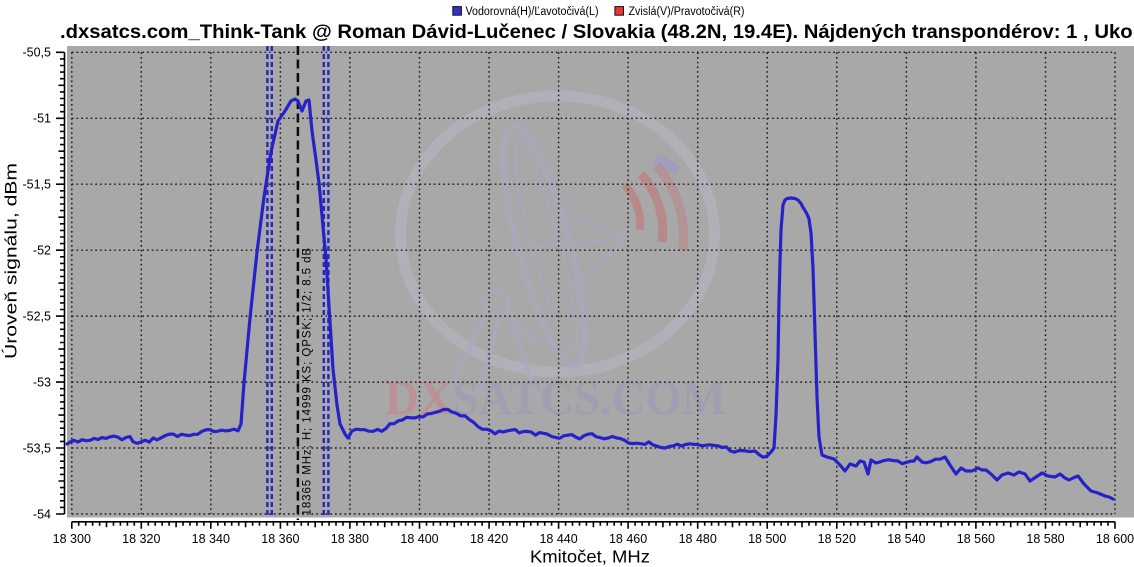 This screenshot has height=567, width=1134. I want to click on svg-text: Úroveň signálu, dBm, so click(11, 261).